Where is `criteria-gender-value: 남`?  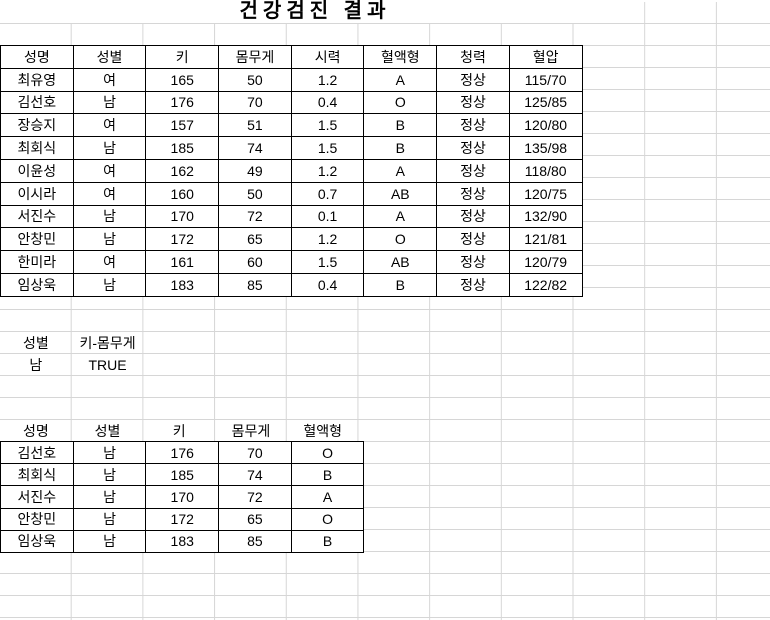
criteria-gender-value: 남 is located at coordinates (36, 365).